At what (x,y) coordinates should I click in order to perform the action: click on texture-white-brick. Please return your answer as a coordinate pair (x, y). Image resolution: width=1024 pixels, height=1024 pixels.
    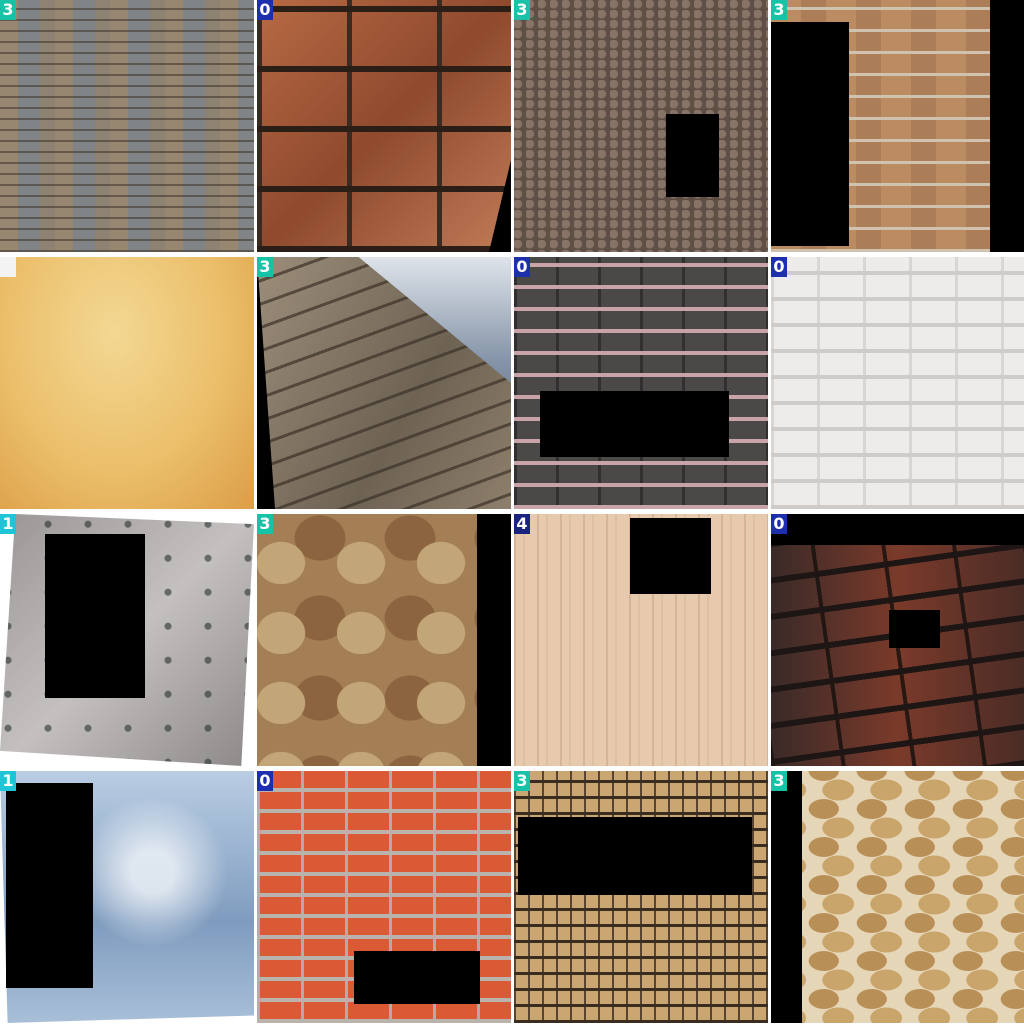
    Looking at the image, I should click on (897, 383).